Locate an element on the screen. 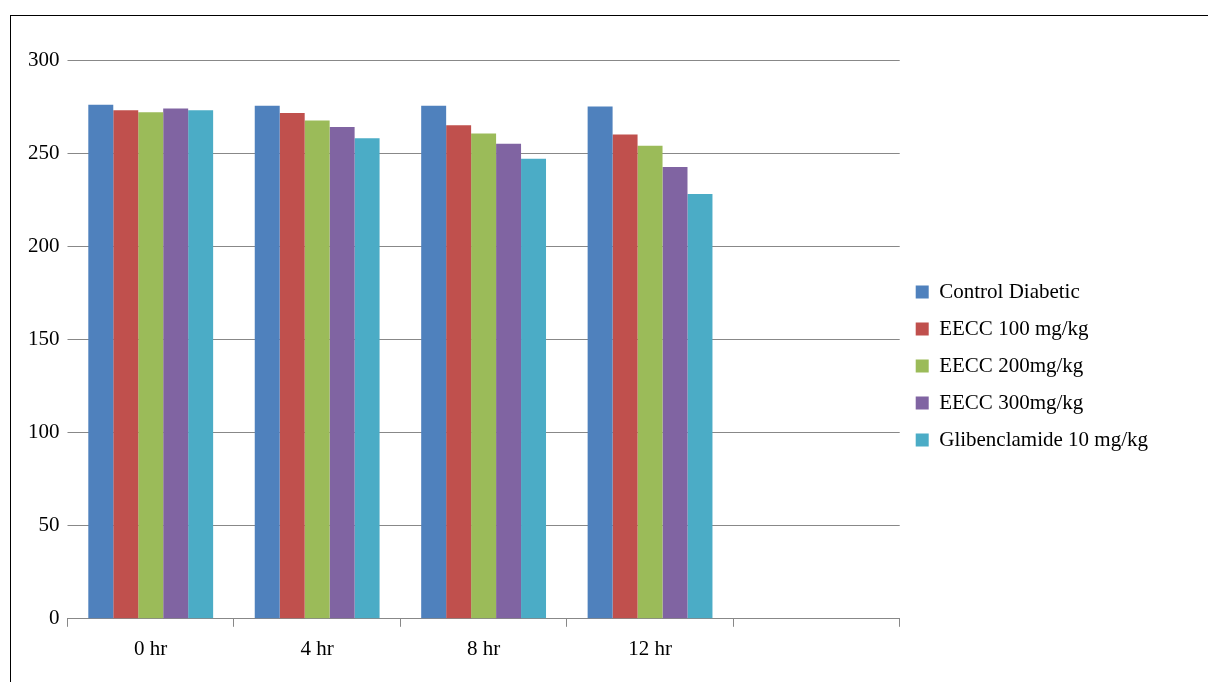 This screenshot has height=682, width=1208. y-tick-label: 250 is located at coordinates (44, 151).